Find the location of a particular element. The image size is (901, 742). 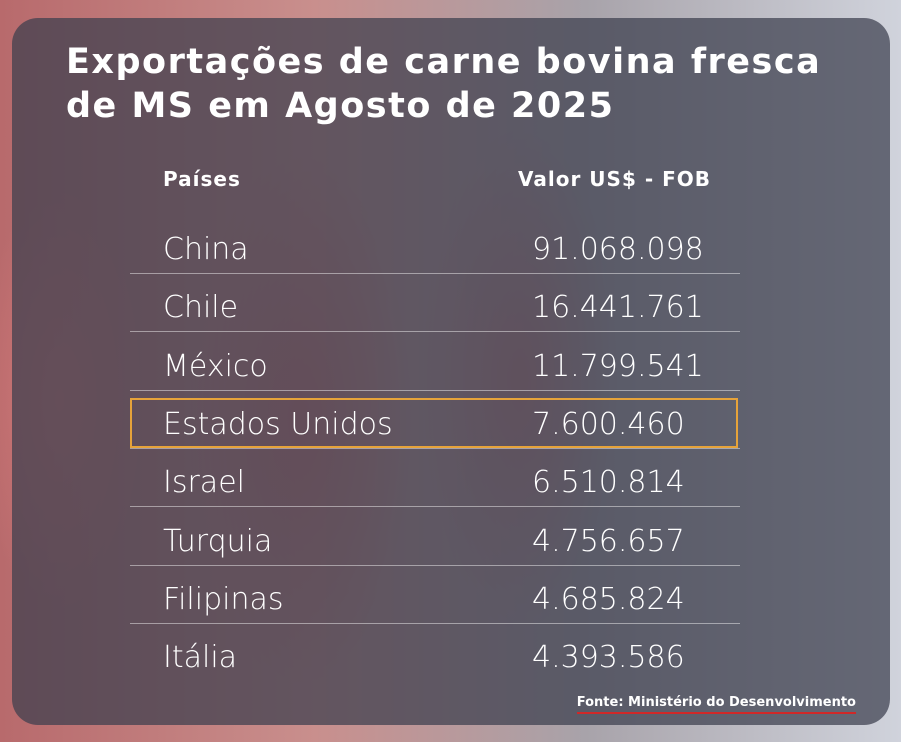

column-header: Valor US$ - FOB is located at coordinates (614, 179).